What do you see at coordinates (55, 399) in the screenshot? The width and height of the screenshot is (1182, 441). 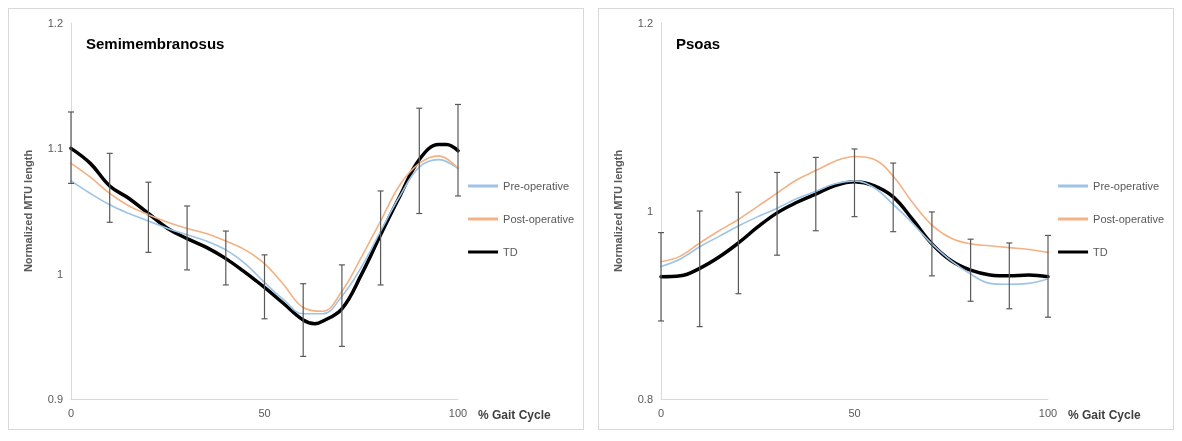 I see `y-tick-label: 0.9` at bounding box center [55, 399].